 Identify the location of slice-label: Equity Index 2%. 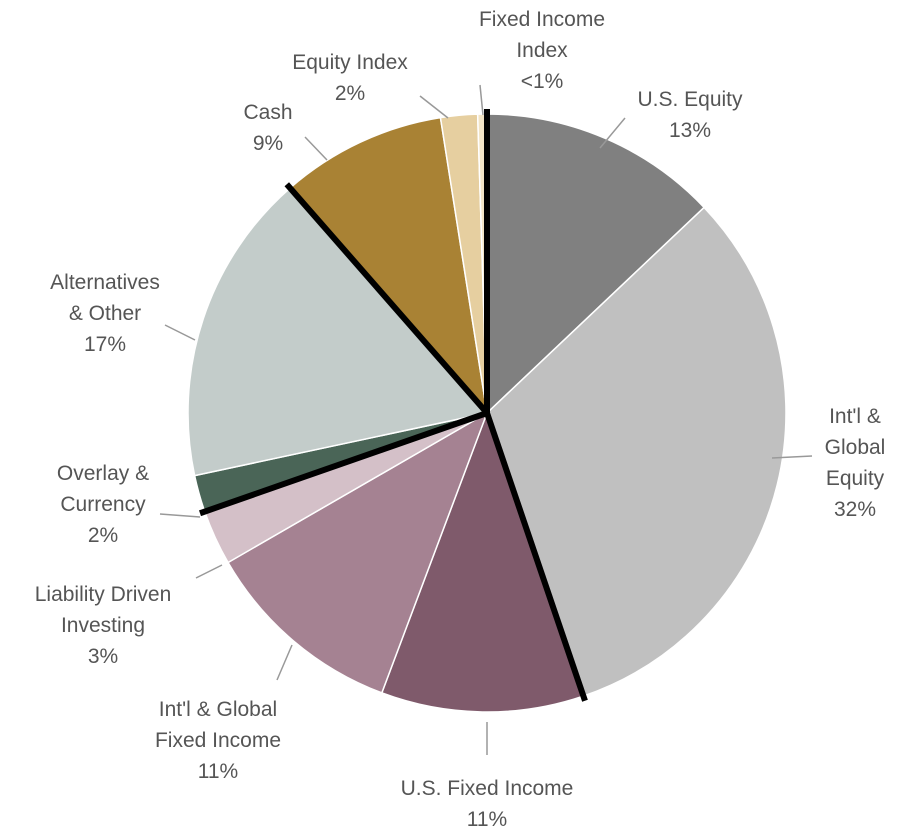
(350, 78).